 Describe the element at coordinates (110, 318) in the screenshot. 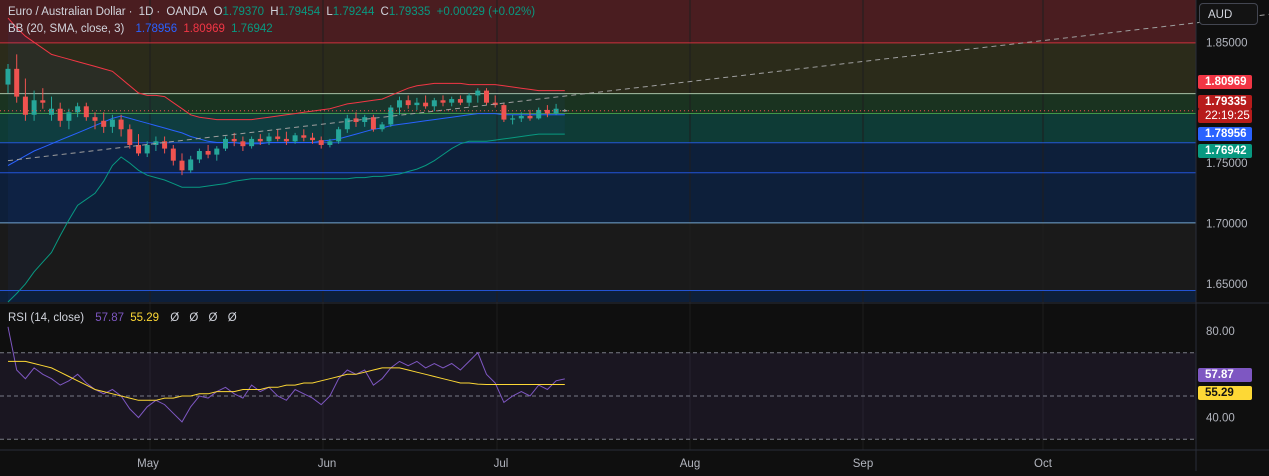

I see `rsi-value: 57.87` at that location.